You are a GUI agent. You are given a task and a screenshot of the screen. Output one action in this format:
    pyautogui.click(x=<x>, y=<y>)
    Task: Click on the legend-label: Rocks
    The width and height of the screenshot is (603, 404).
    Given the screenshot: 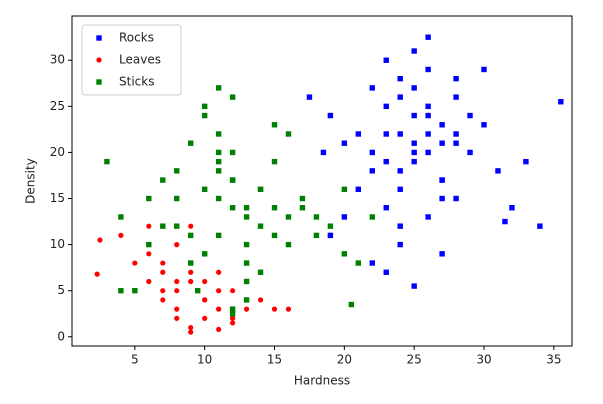 What is the action you would take?
    pyautogui.click(x=136, y=38)
    